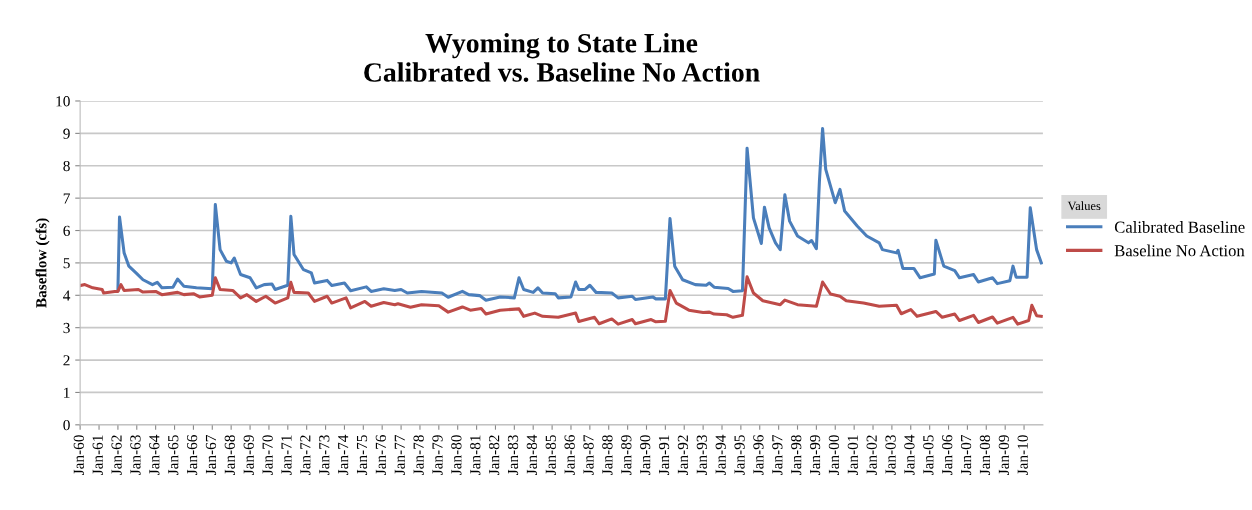 This screenshot has height=510, width=1252. I want to click on y-tick-label: 3, so click(66, 328).